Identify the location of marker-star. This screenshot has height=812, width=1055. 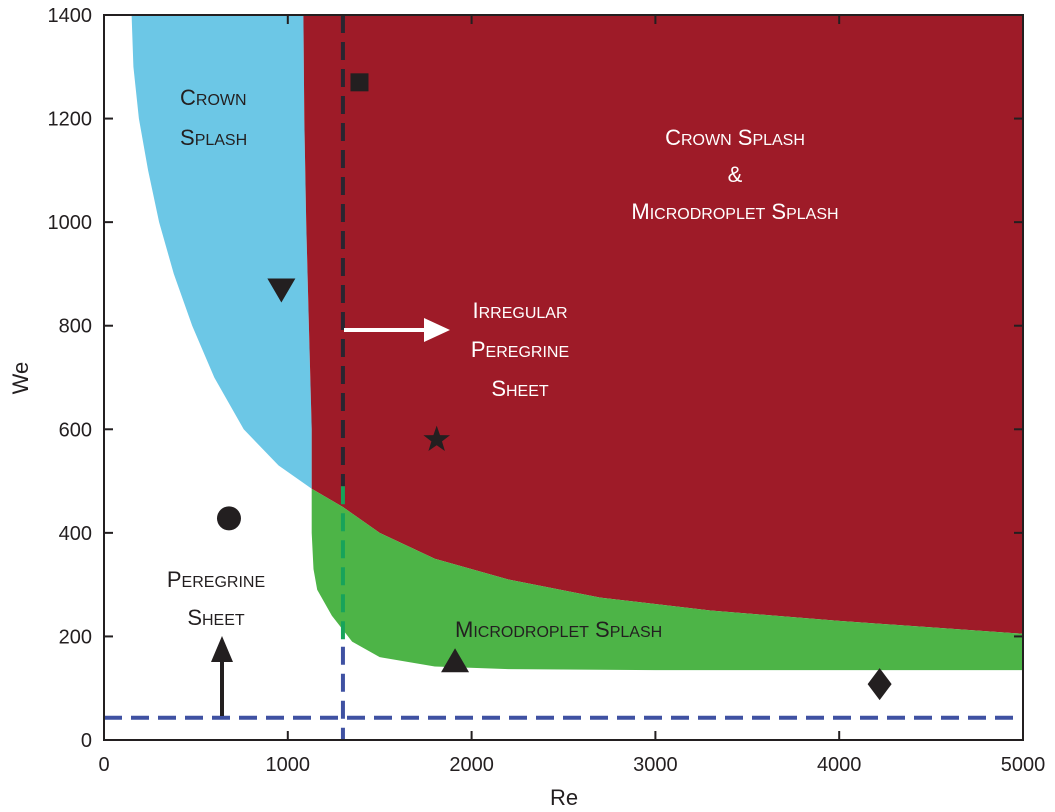
(436, 438).